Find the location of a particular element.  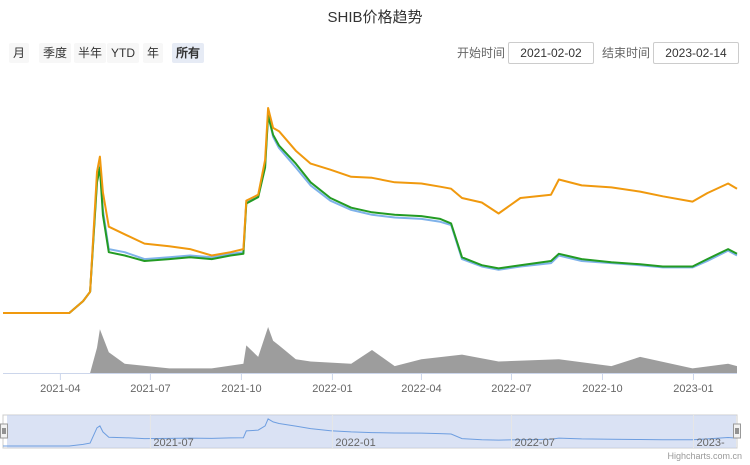

start-date-input: 2021-02-02 is located at coordinates (551, 53).